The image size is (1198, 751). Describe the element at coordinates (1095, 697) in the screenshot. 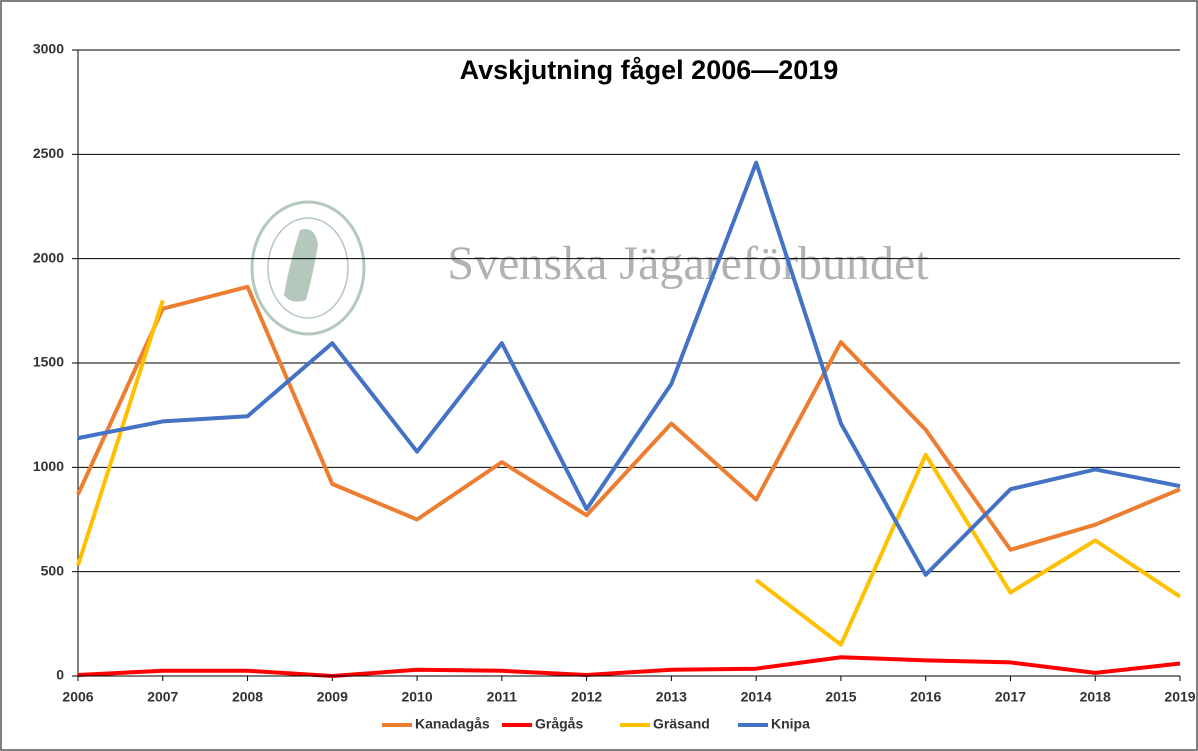

I see `x-tick-label: 2018` at that location.